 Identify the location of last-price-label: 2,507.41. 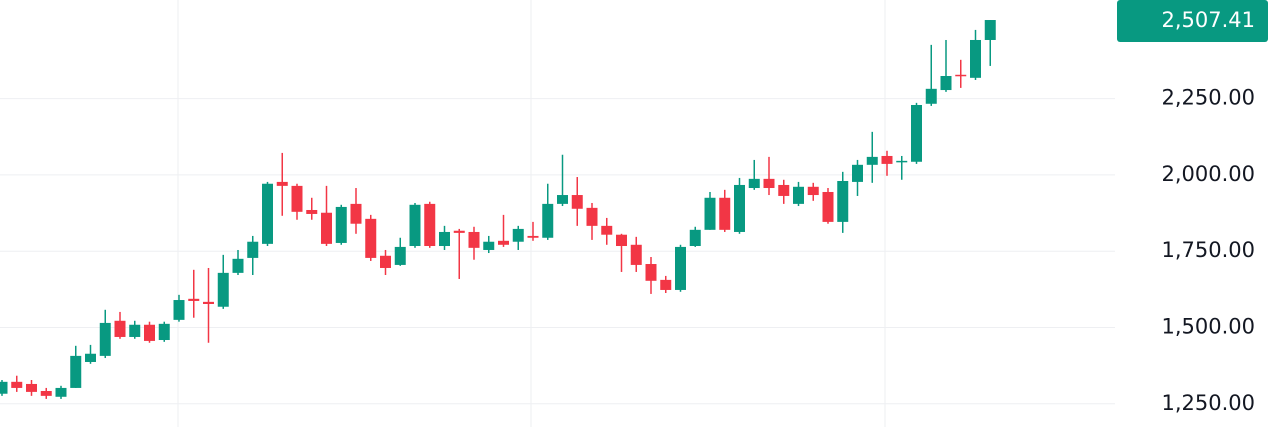
(1208, 20).